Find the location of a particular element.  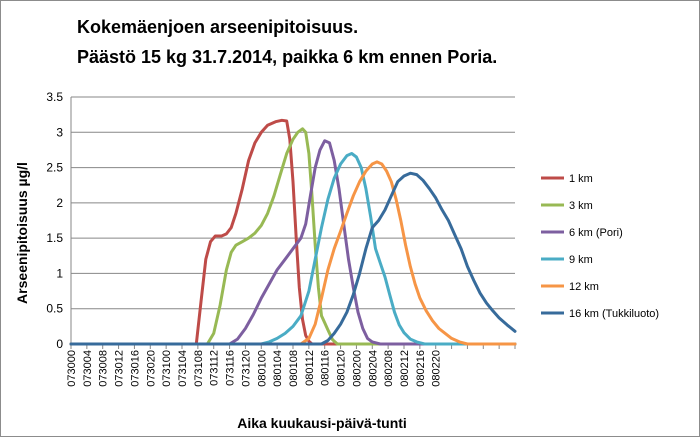

legend-label: 16 km (Tukkiluoto) is located at coordinates (614, 314).